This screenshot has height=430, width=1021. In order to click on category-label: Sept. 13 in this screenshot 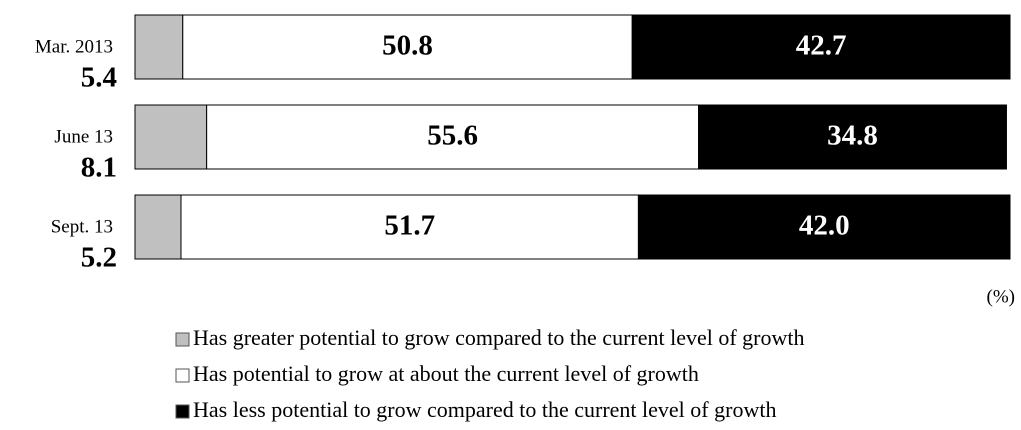, I will do `click(82, 226)`.